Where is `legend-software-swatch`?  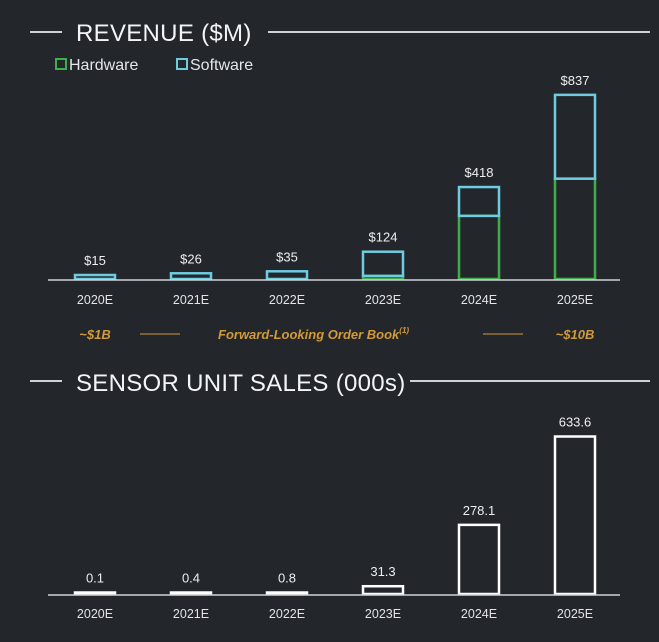 legend-software-swatch is located at coordinates (182, 64).